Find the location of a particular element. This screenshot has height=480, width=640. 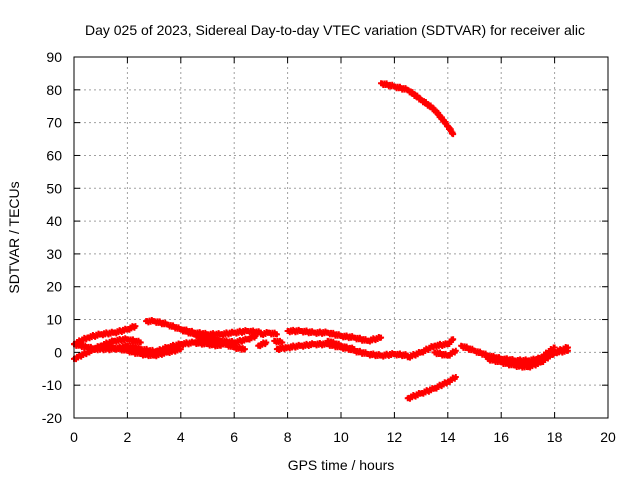

y-tick-label: 50 is located at coordinates (54, 188).